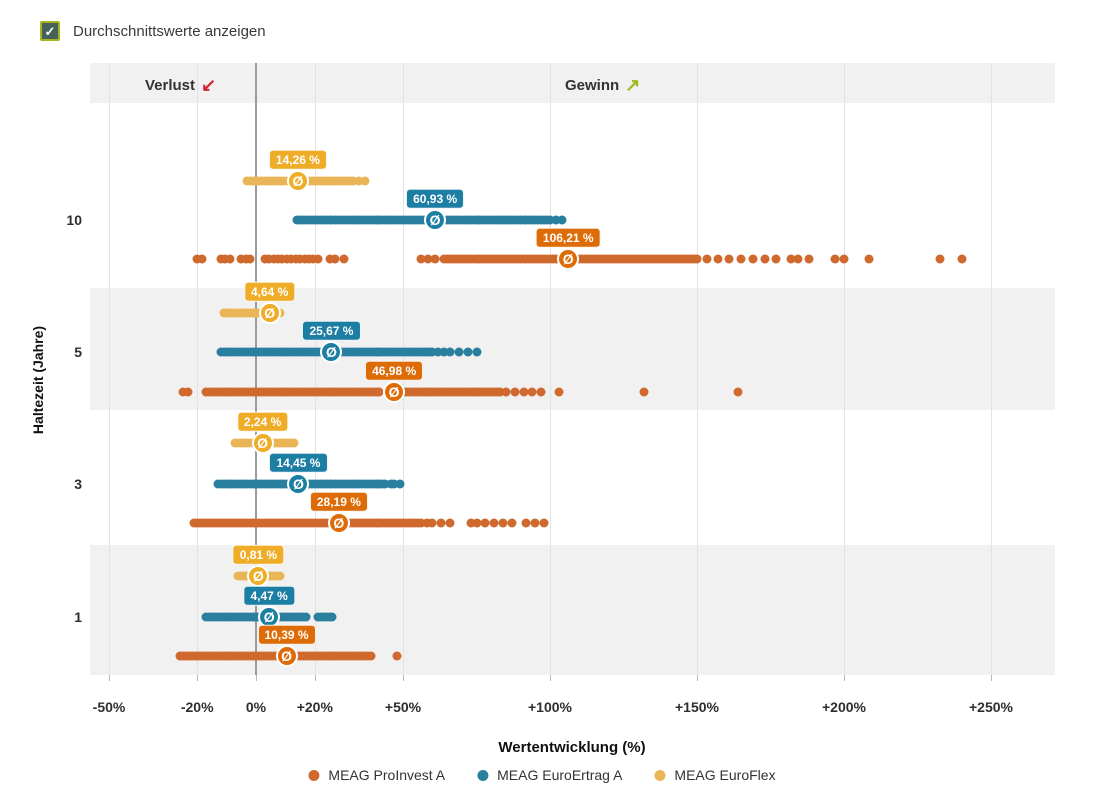 This screenshot has height=803, width=1112. I want to click on x-axis-title: Wertentwicklung (%), so click(572, 747).